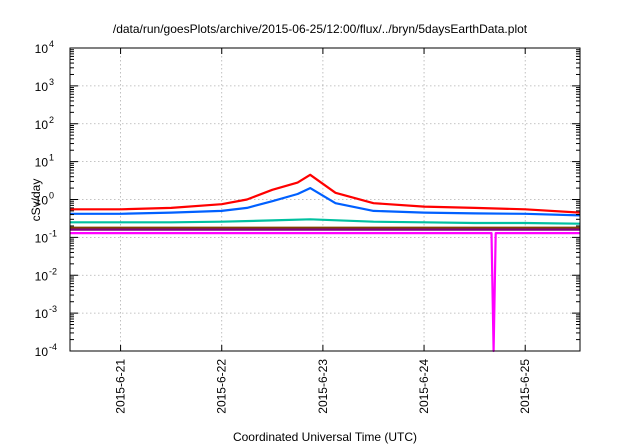 The image size is (640, 448). Describe the element at coordinates (51, 158) in the screenshot. I see `y-tick-exponent: 1` at that location.